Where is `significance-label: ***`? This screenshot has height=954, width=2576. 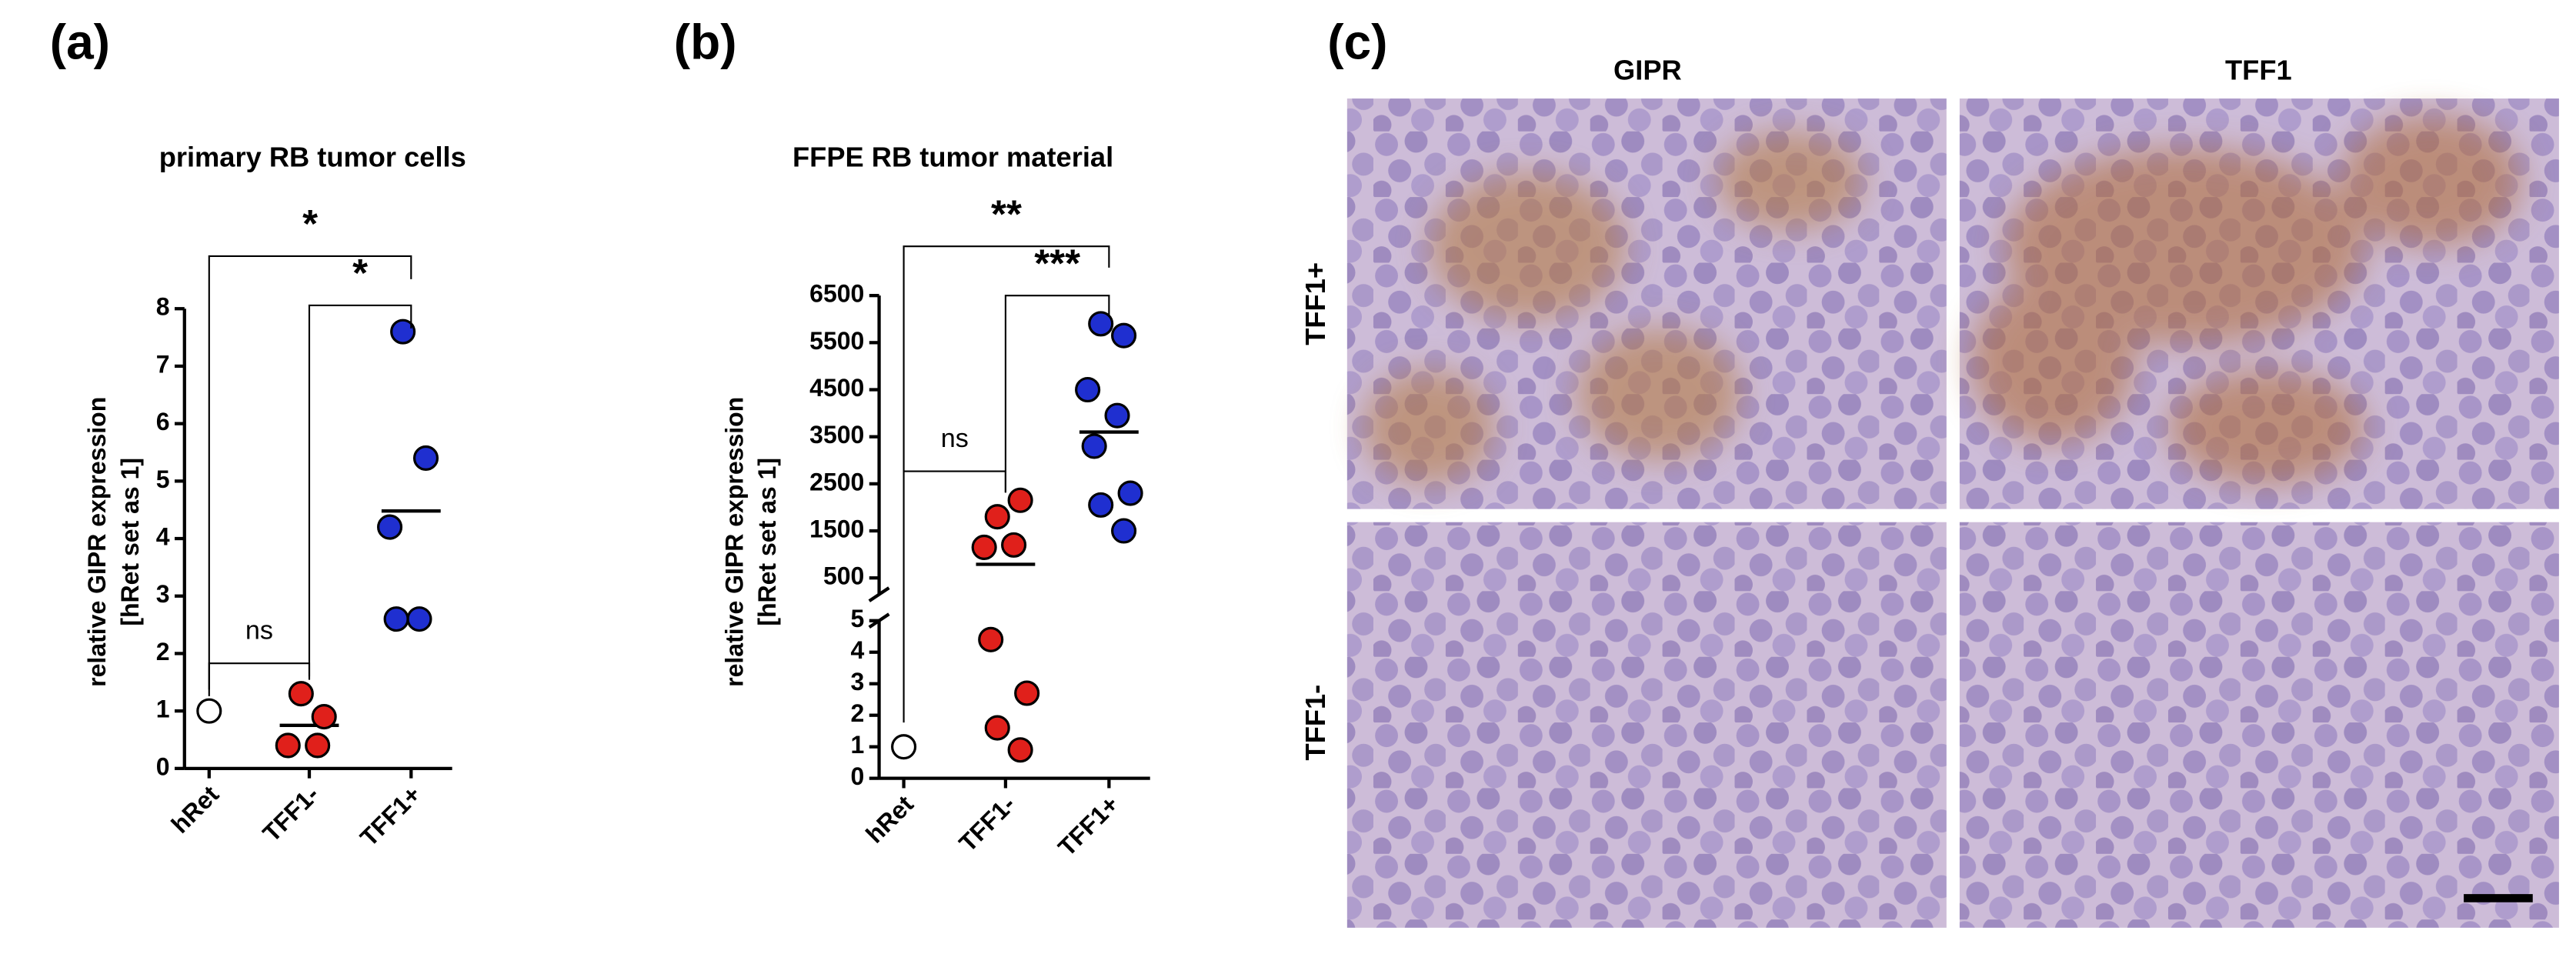
significance-label: *** is located at coordinates (1057, 263).